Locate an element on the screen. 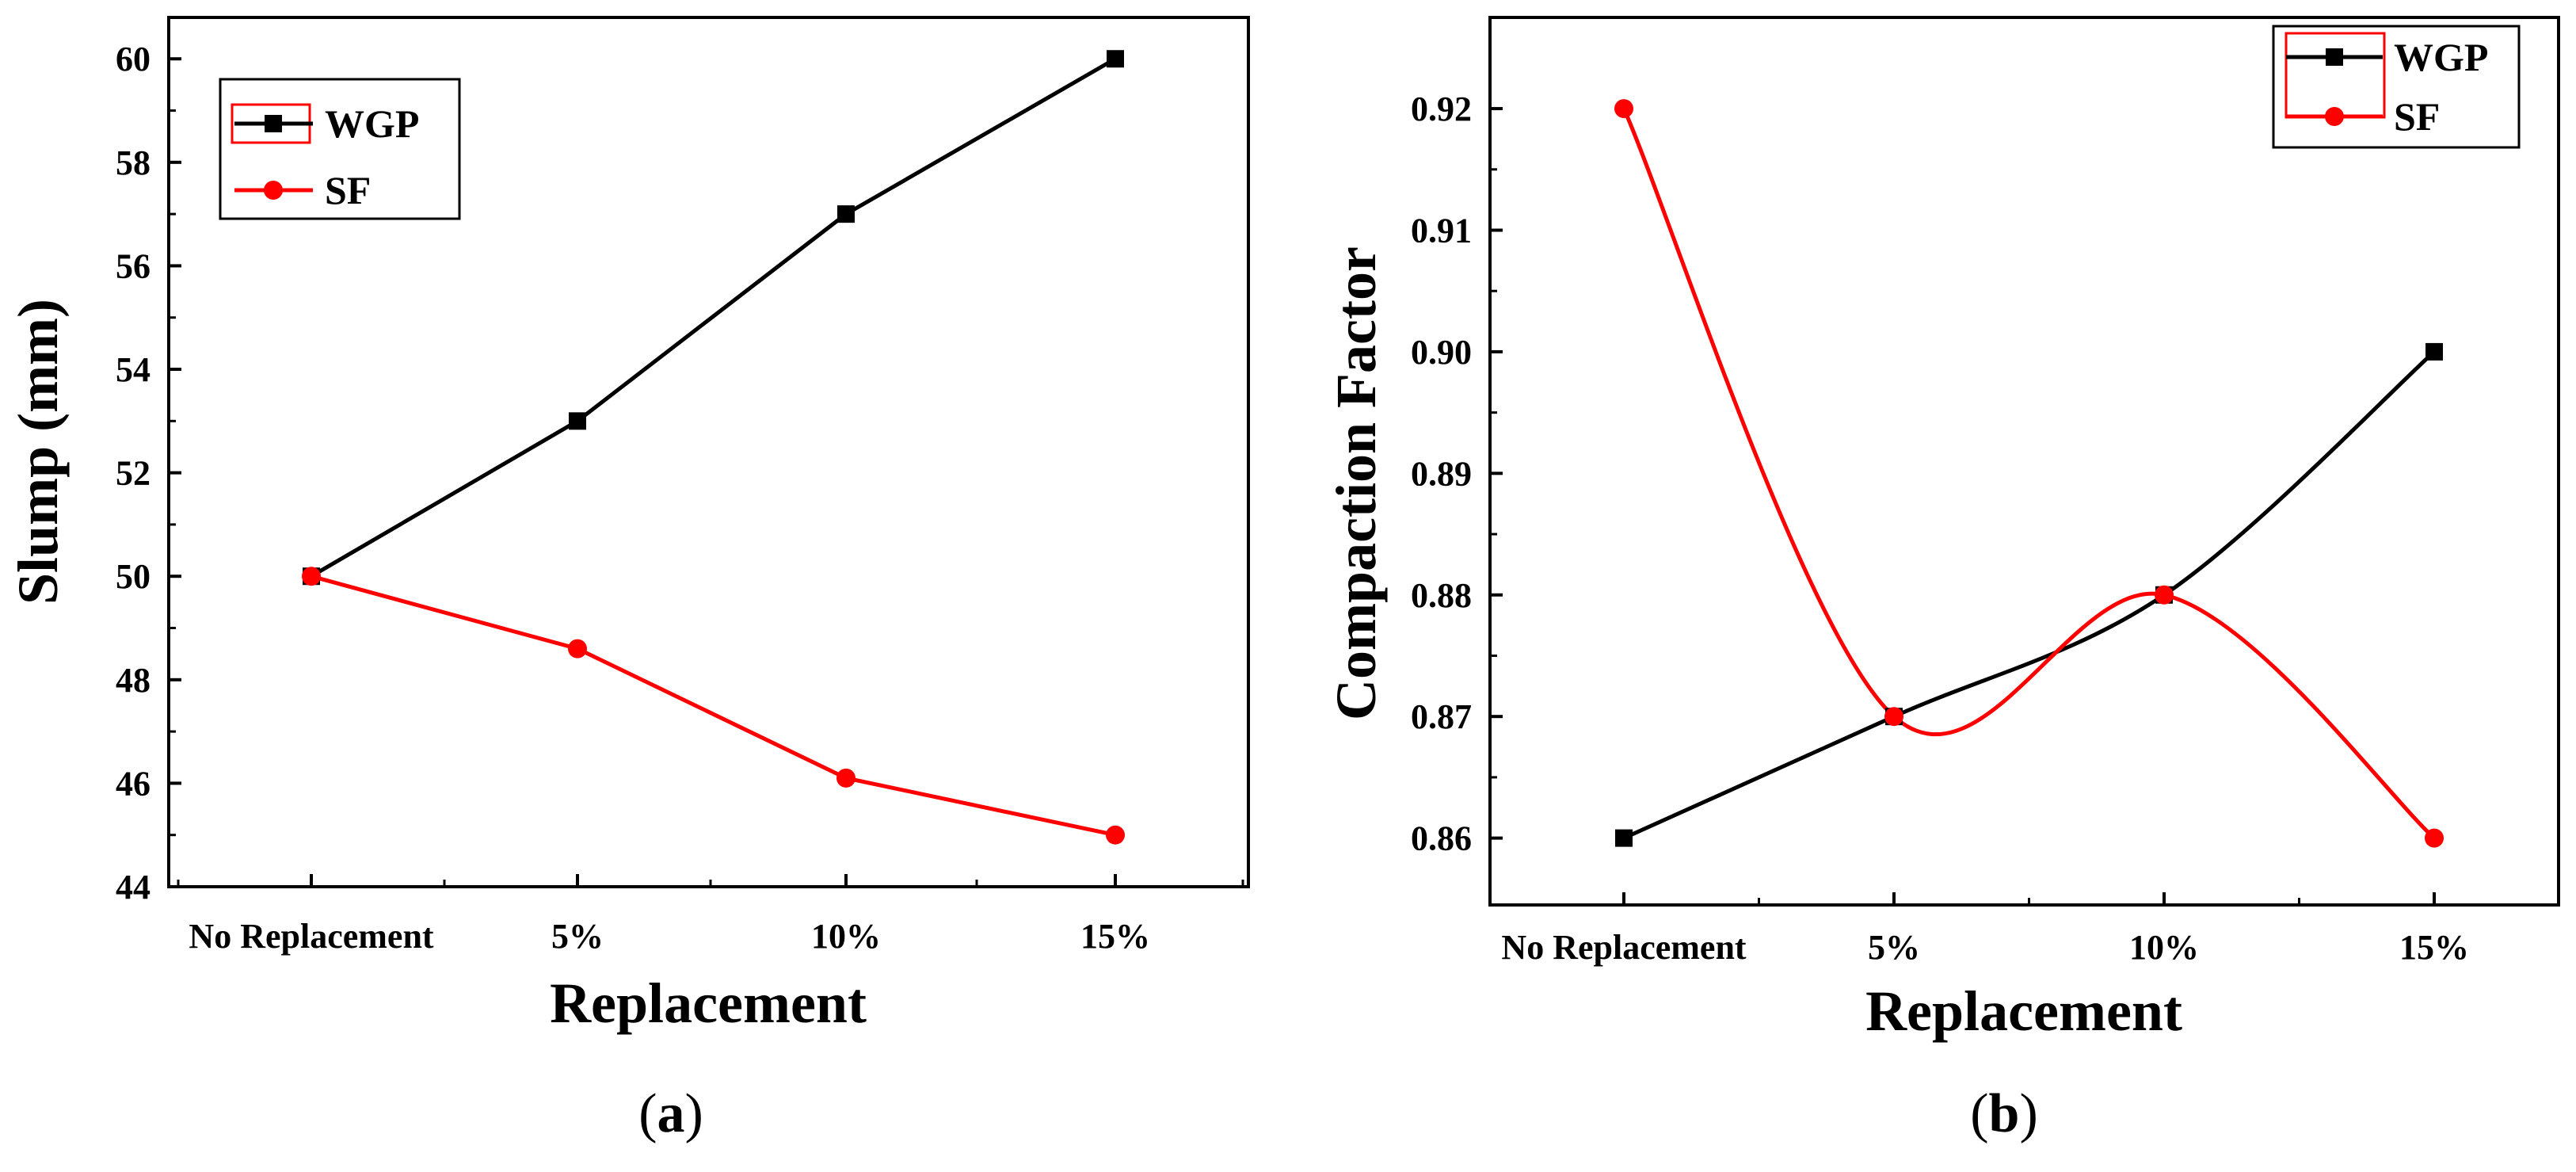  y-ticks: 44 46 48 50 52 54 56 58 60 is located at coordinates (148, 474).